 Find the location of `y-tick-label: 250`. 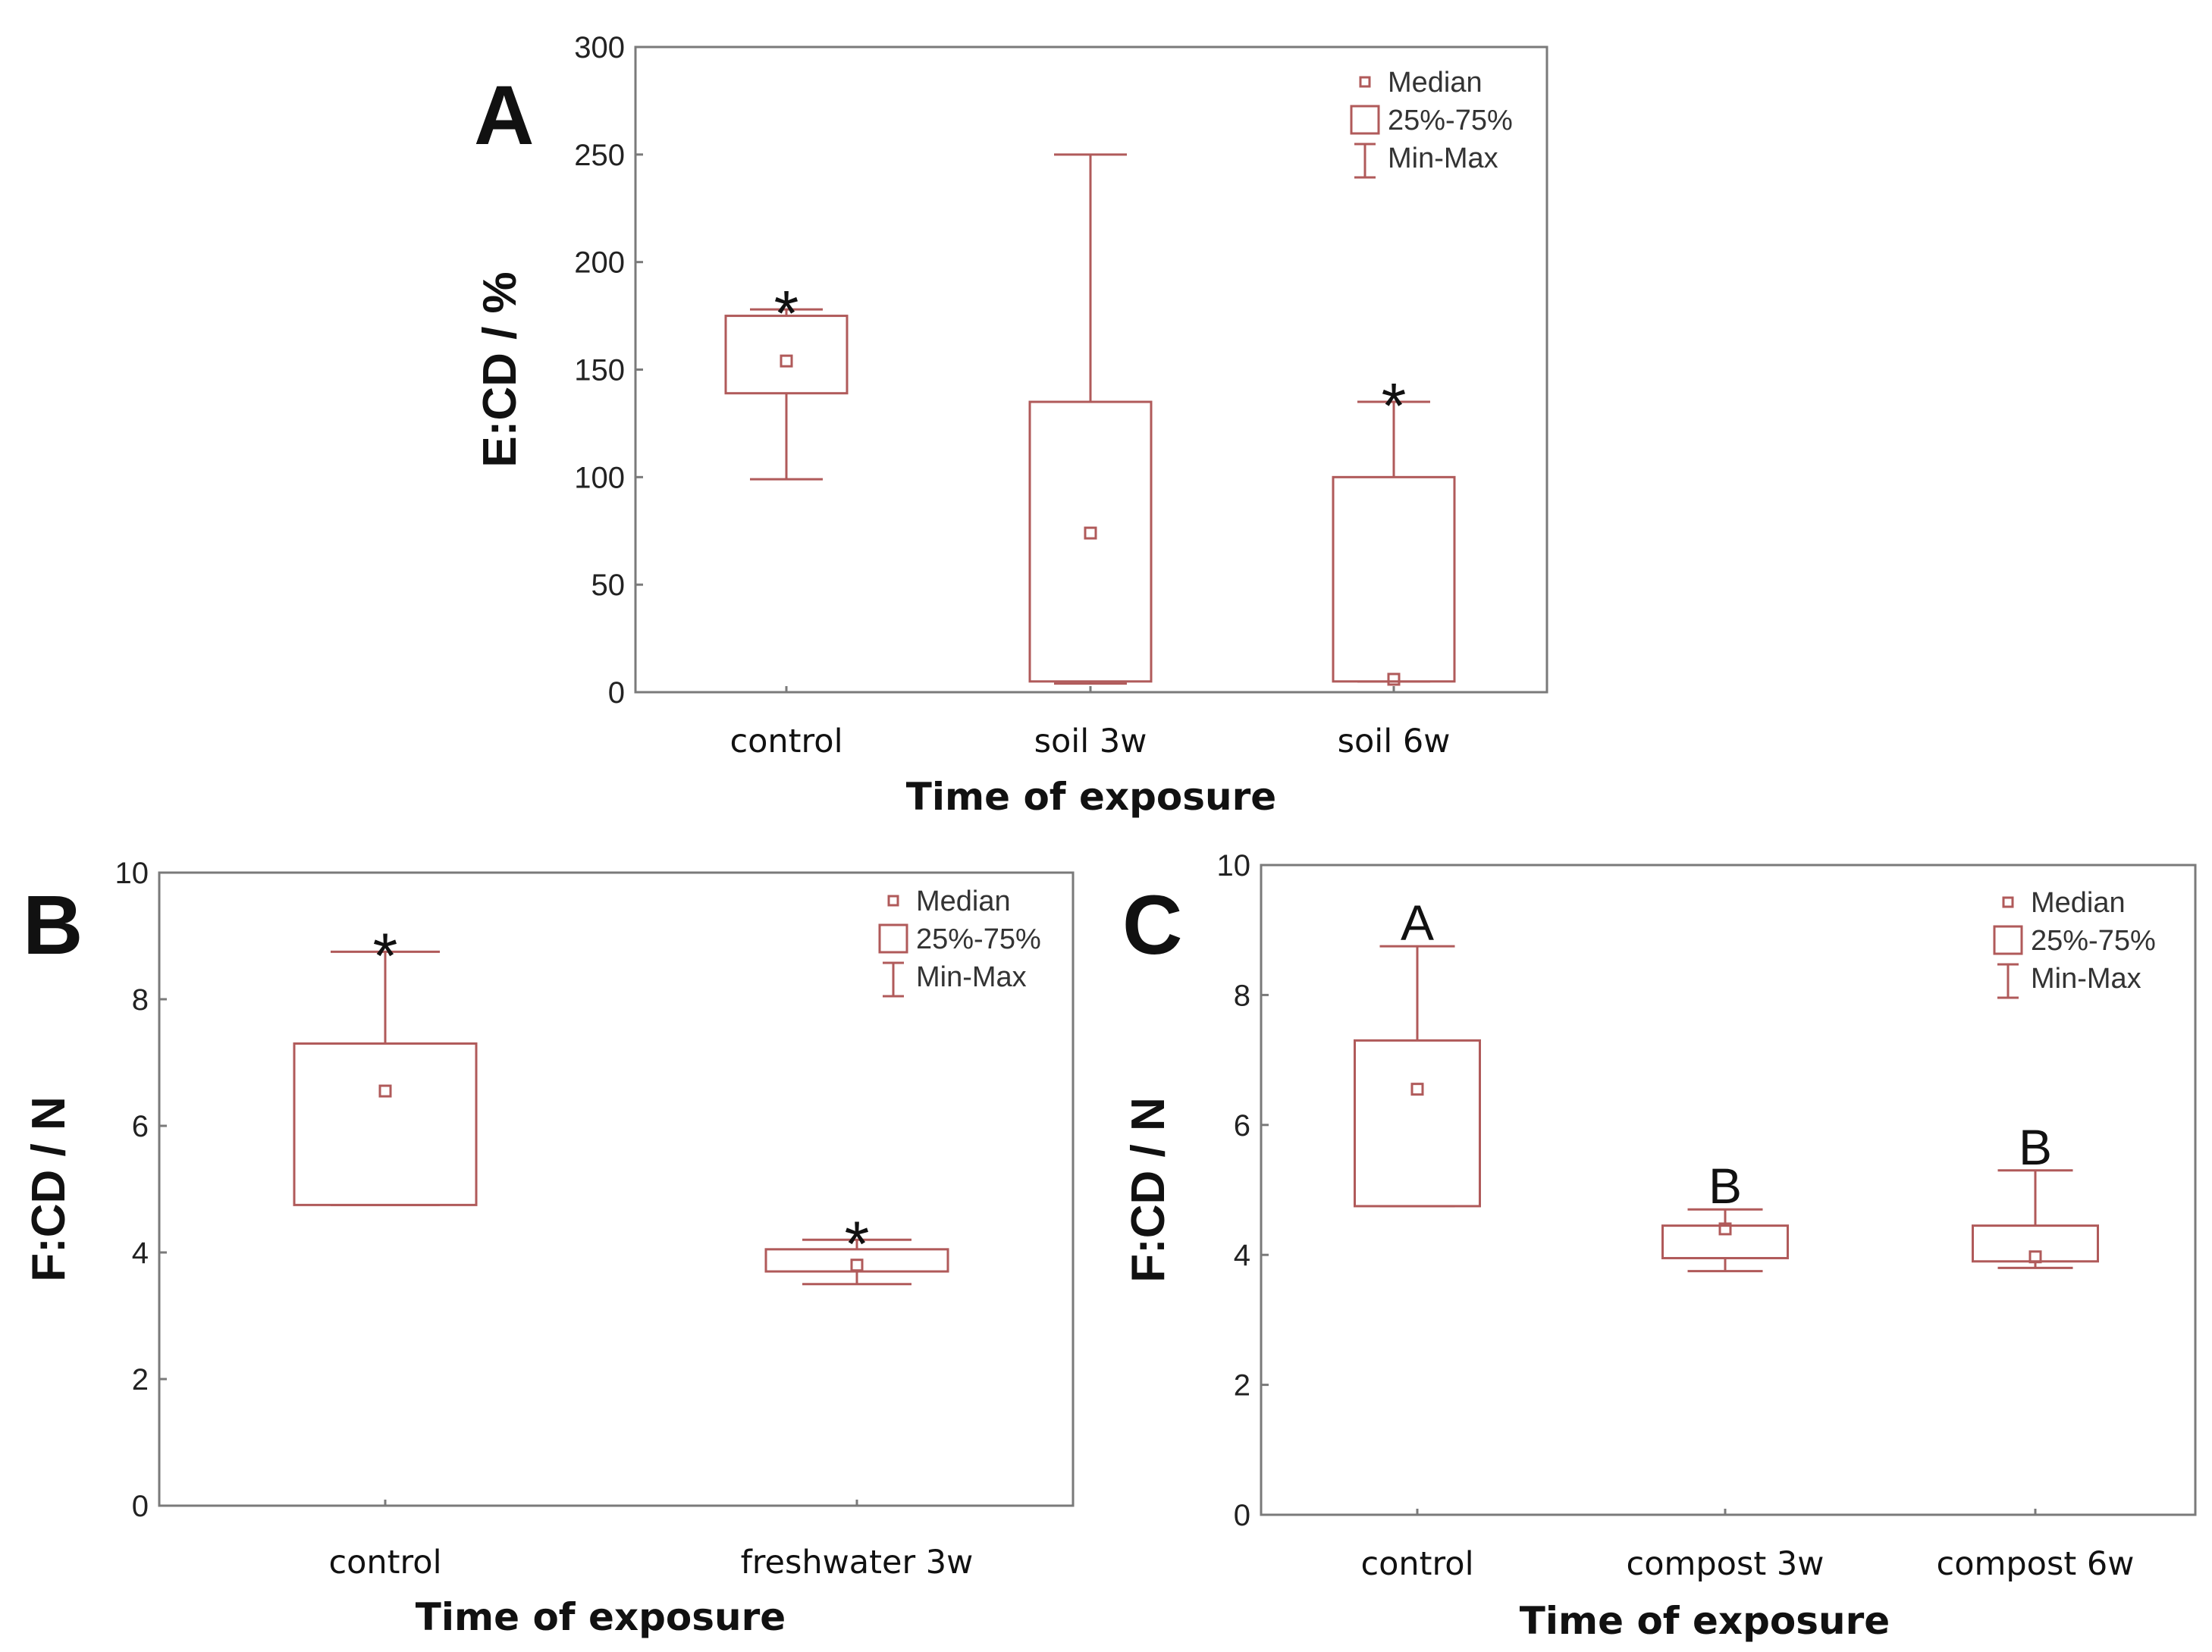

y-tick-label: 250 is located at coordinates (599, 155).